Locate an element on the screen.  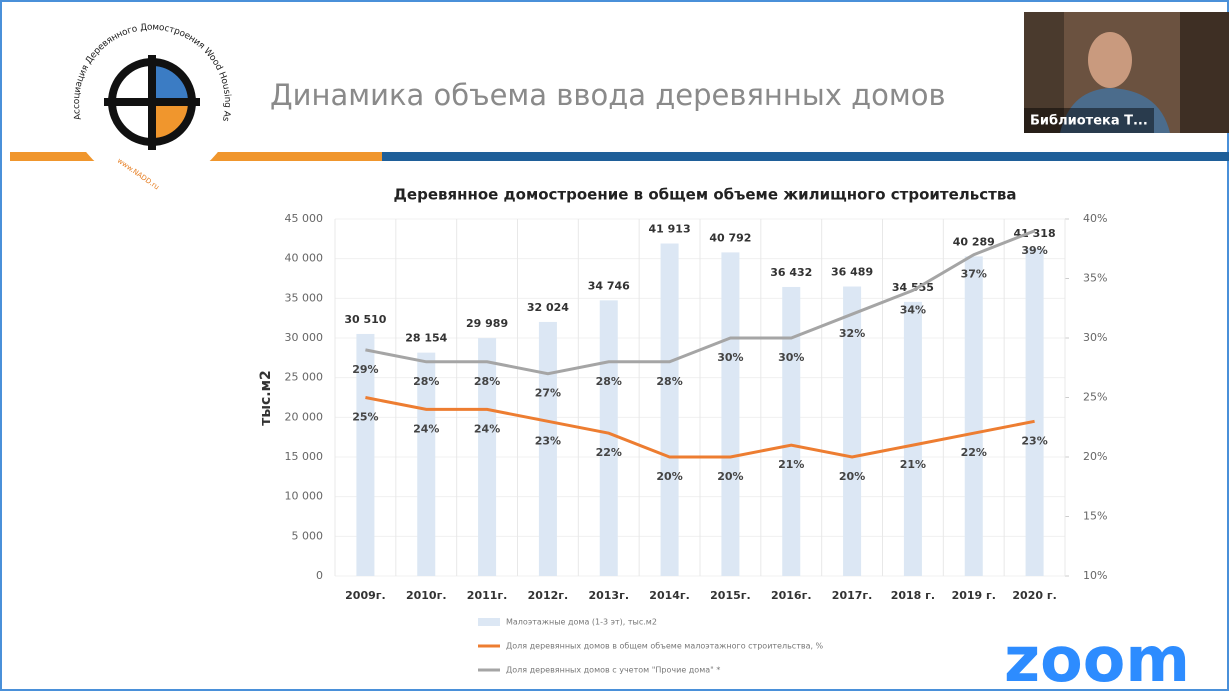
line-value-label: 29% is located at coordinates (365, 369).